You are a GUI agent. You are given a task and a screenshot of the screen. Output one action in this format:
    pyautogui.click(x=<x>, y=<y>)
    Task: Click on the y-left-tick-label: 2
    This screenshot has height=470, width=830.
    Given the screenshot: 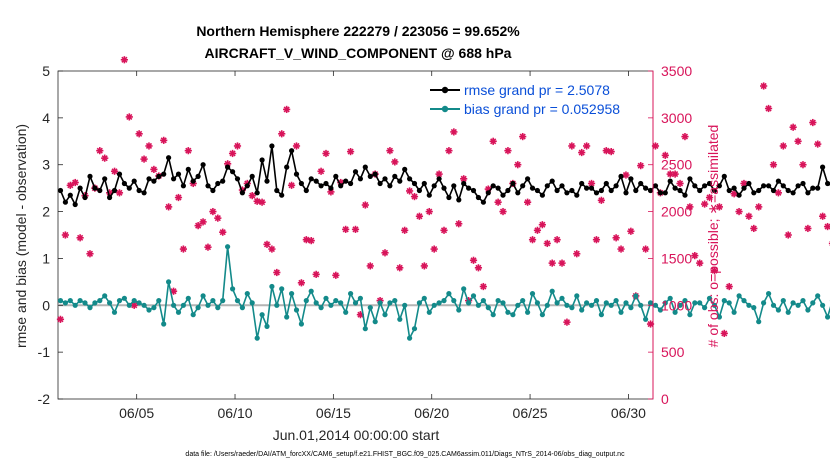 What is the action you would take?
    pyautogui.click(x=46, y=212)
    